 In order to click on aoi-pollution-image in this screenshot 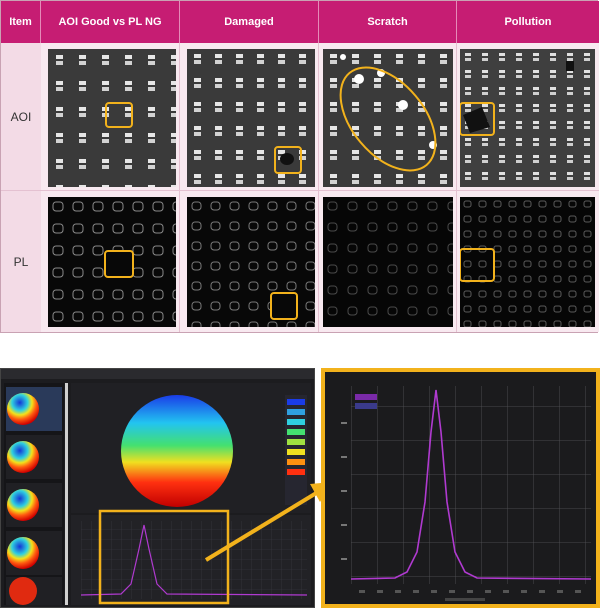, I will do `click(527, 118)`.